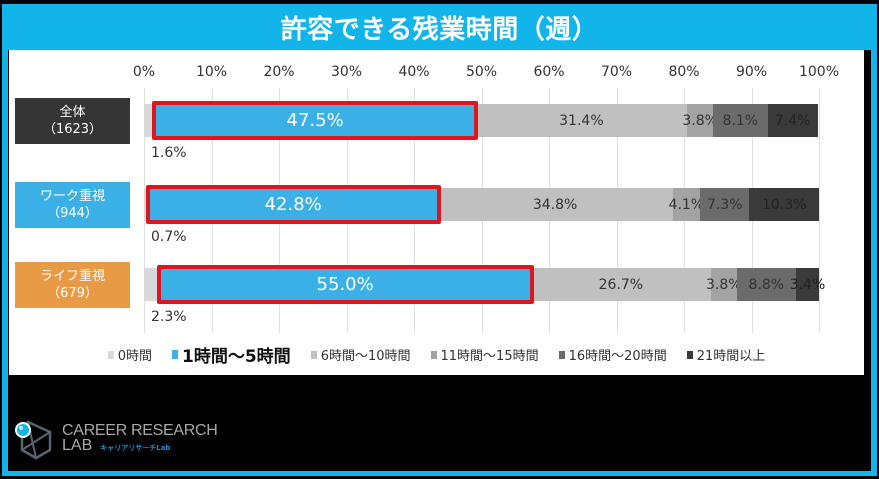  I want to click on title-bar: 許容できる残業時間（週）, so click(439, 27).